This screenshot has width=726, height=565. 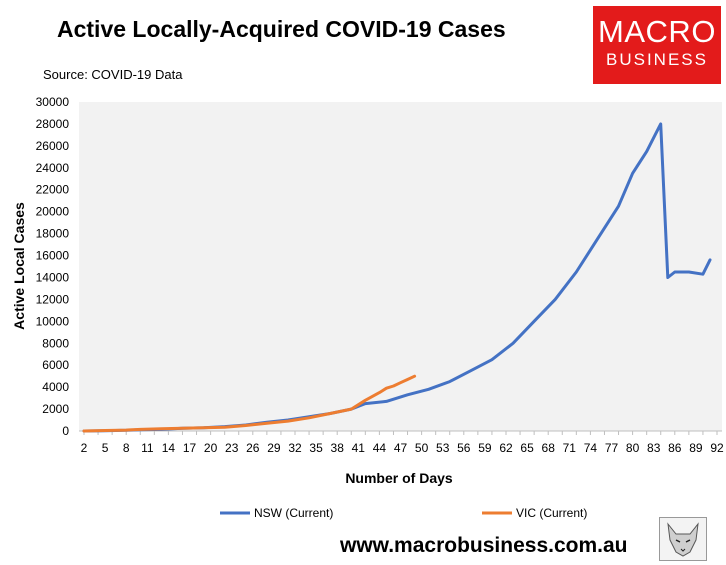 What do you see at coordinates (53, 321) in the screenshot?
I see `y-tick-label: 10000` at bounding box center [53, 321].